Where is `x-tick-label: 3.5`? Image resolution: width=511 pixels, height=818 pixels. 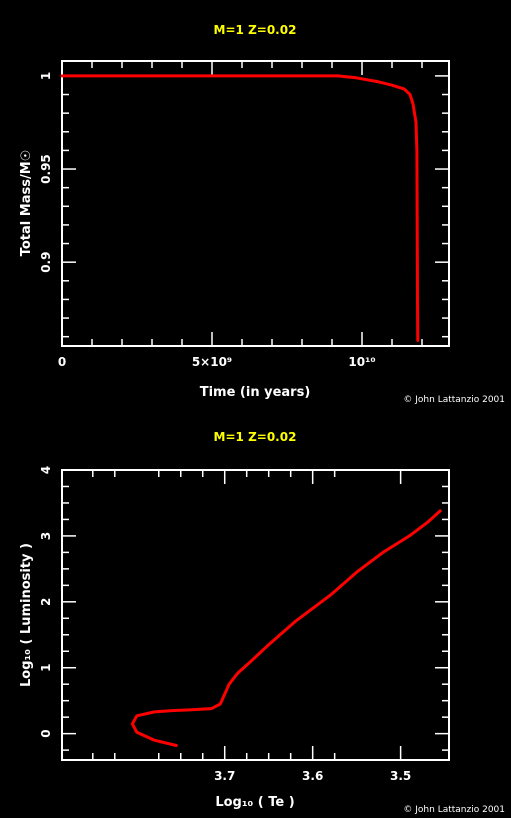 x-tick-label: 3.5 is located at coordinates (400, 776).